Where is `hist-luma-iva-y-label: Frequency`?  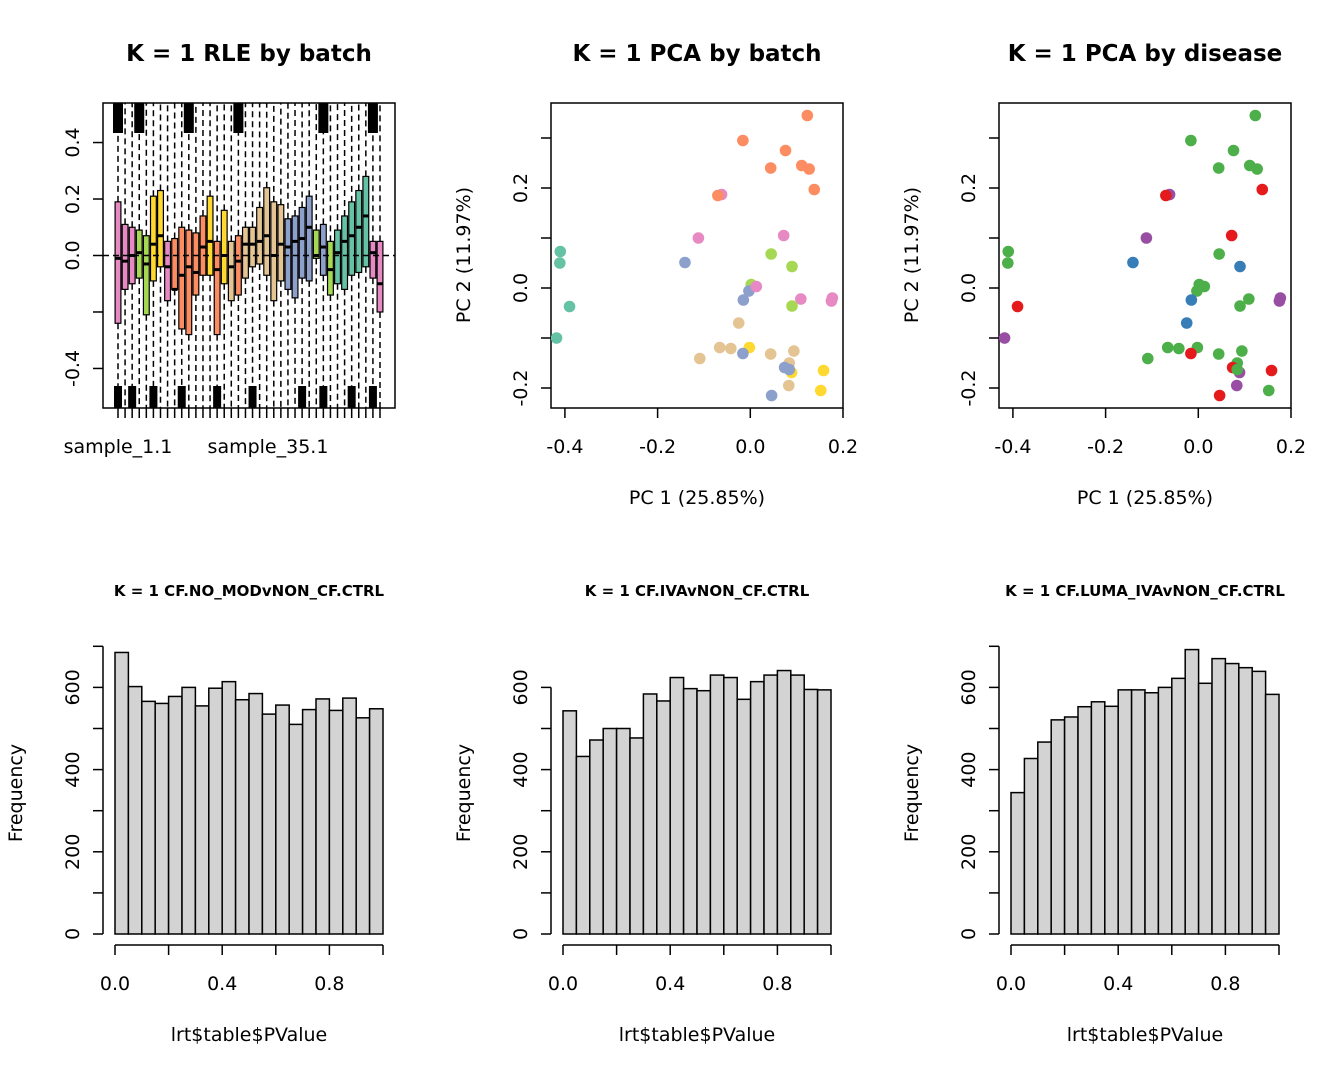
hist-luma-iva-y-label: Frequency is located at coordinates (912, 793).